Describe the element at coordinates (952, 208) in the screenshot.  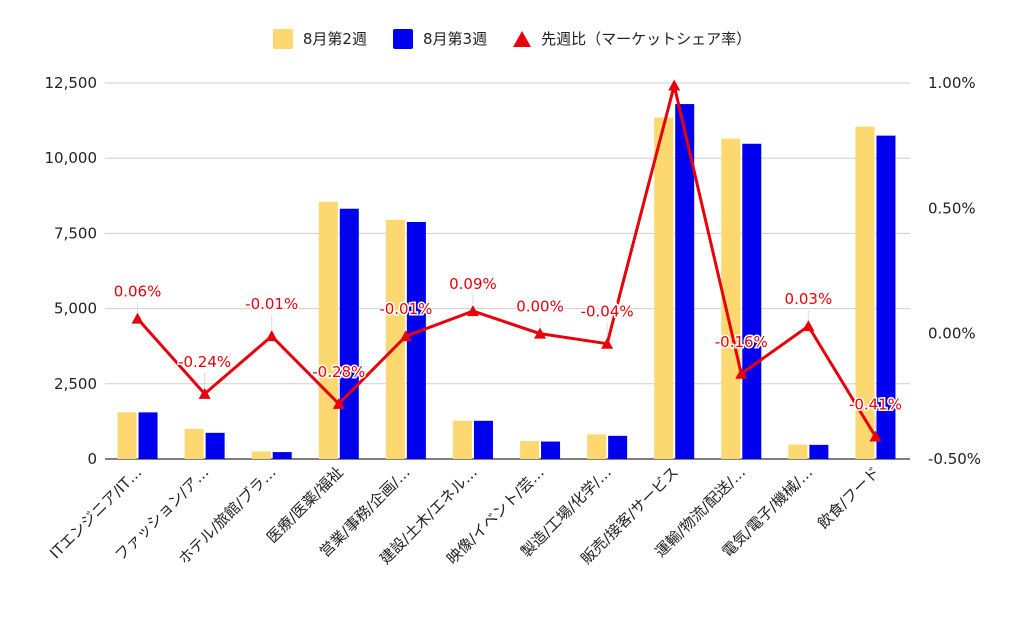
I see `y-right-tick-label: 0.50%` at that location.